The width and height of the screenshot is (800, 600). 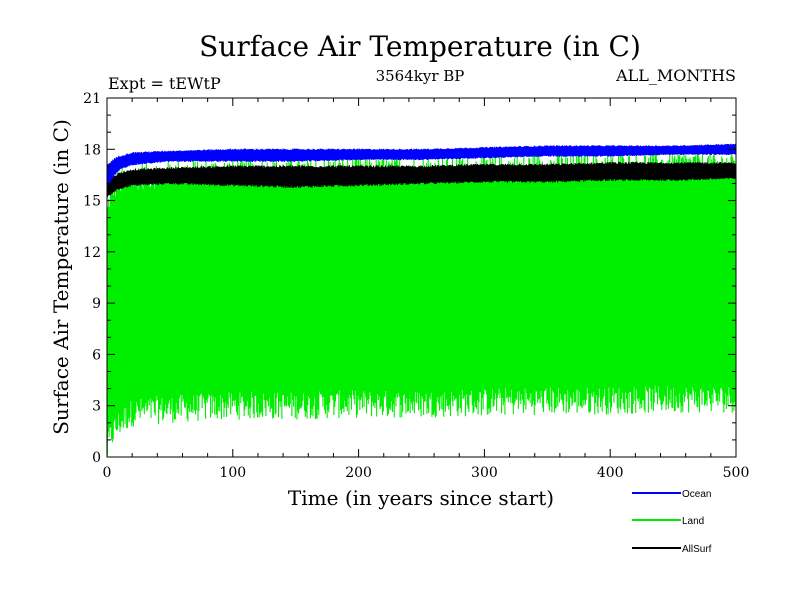 I want to click on y-tick-label: 12, so click(x=92, y=253).